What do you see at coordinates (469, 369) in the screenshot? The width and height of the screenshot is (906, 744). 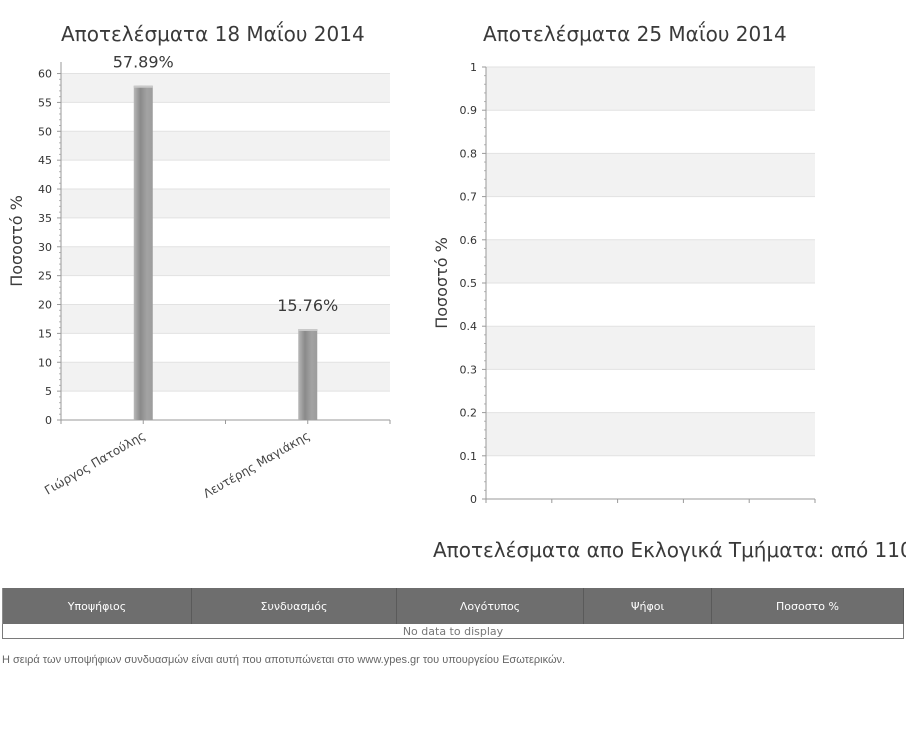 I see `y-tick-label: 0.3` at bounding box center [469, 369].